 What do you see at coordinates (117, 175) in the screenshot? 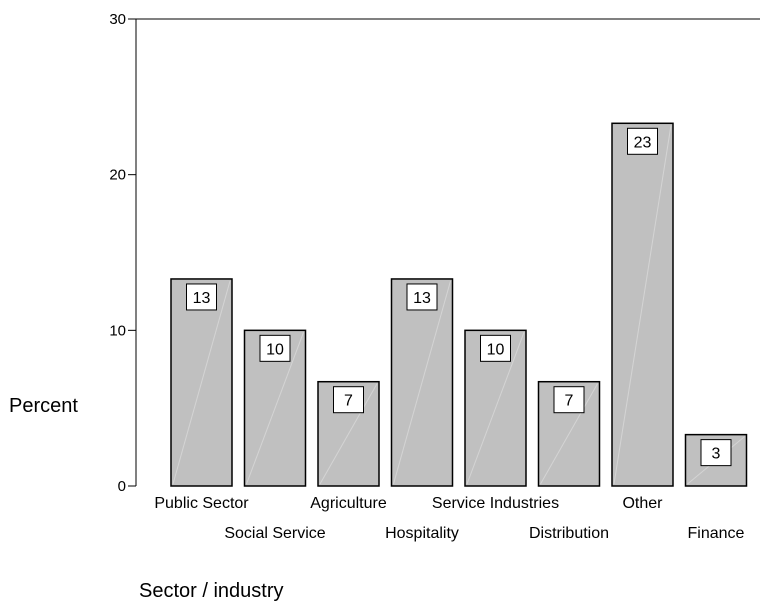
I see `y-tick-label: 20` at bounding box center [117, 175].